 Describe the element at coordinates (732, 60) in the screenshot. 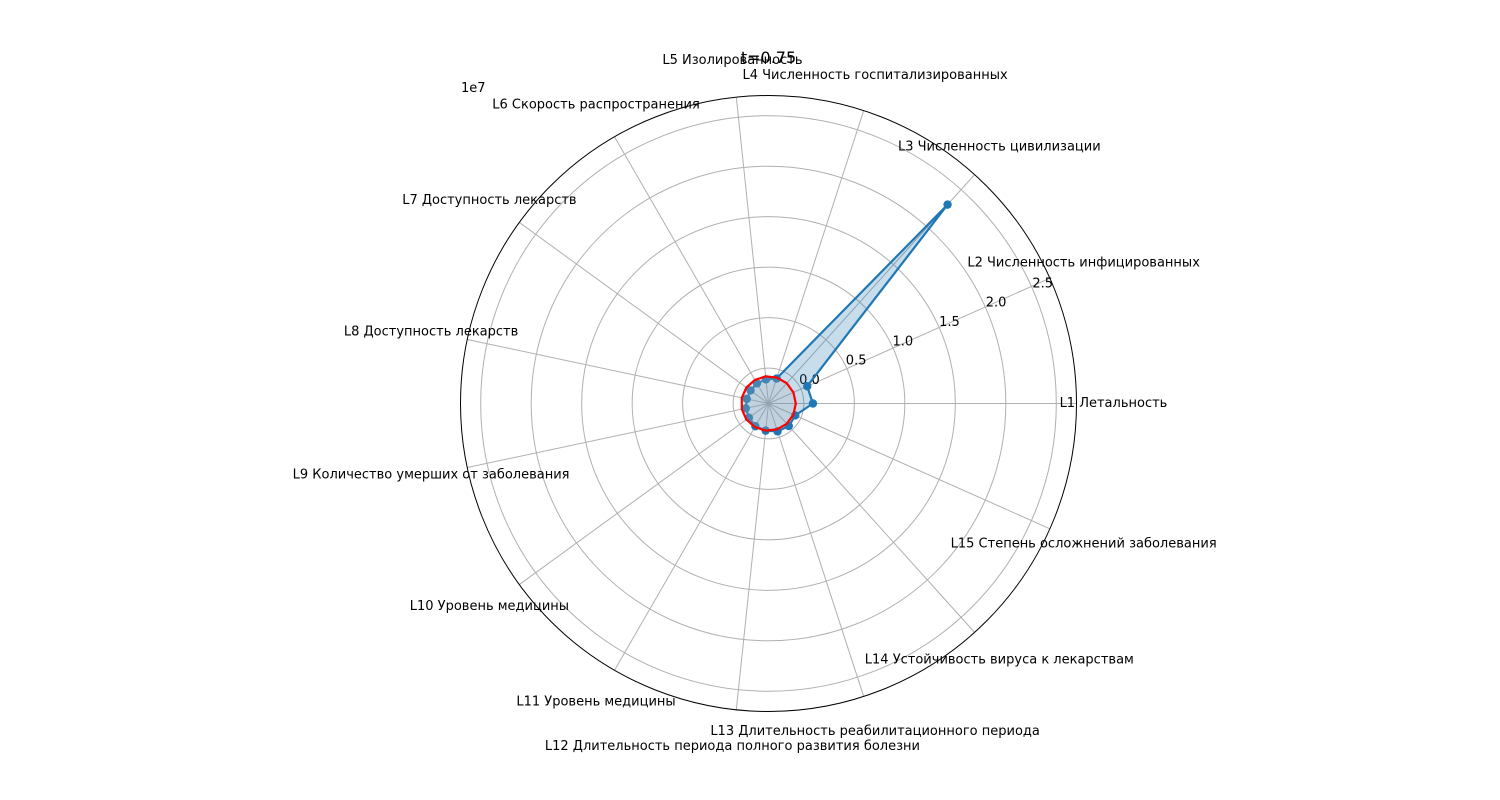

I see `category-label: L5 Изолированность` at that location.